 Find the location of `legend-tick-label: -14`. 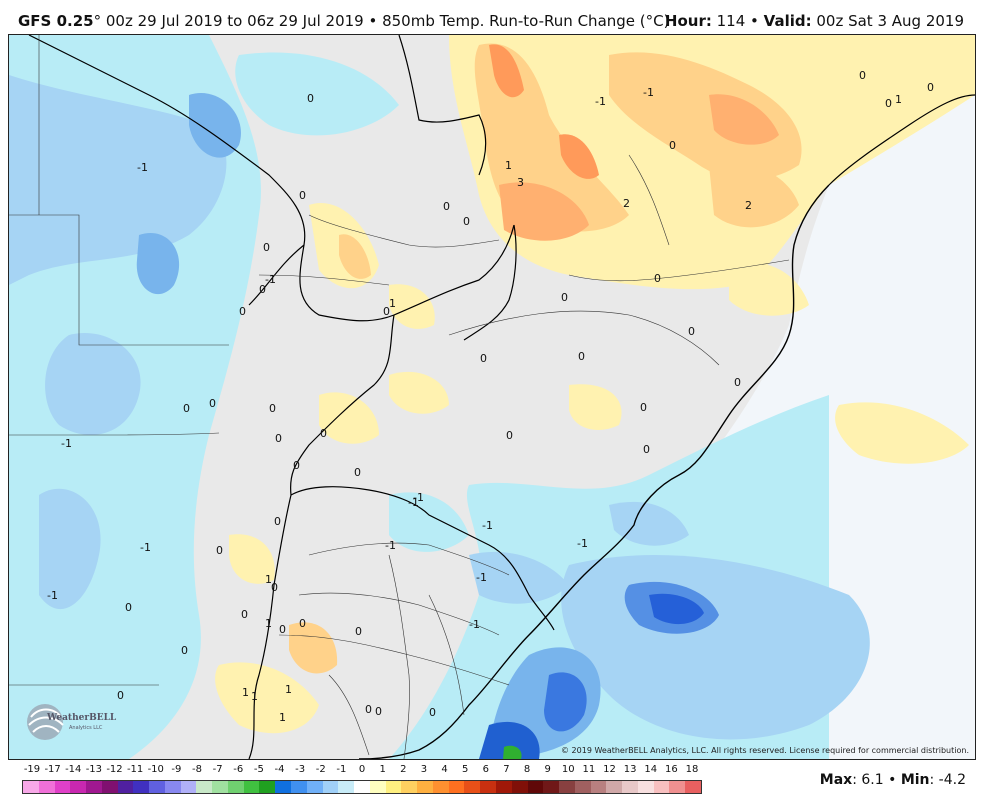

legend-tick-label: -14 is located at coordinates (73, 769).